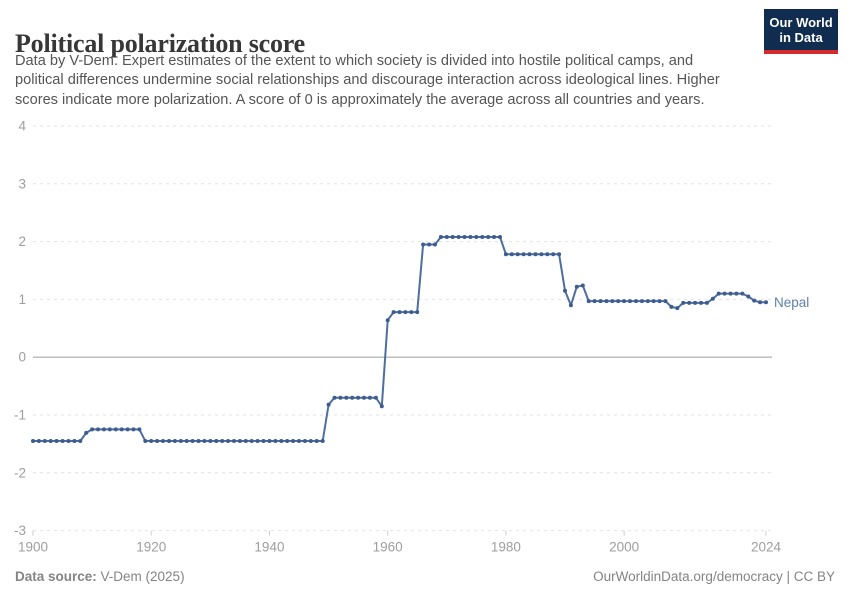  I want to click on x-axis-tick-label: 1920, so click(151, 547).